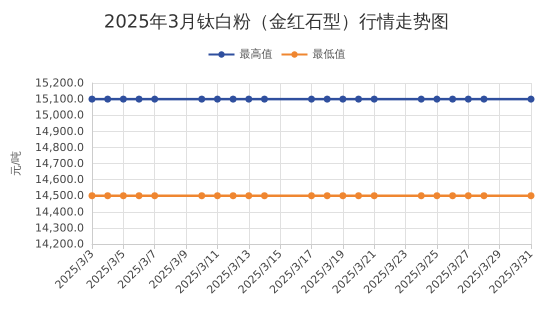  Describe the element at coordinates (59, 227) in the screenshot. I see `y-tick-label: 14,300.0` at that location.